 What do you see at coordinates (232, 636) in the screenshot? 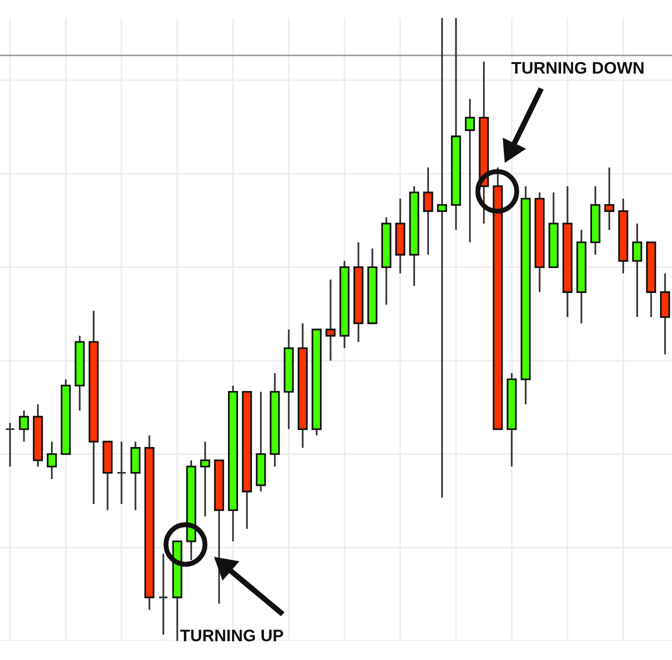
I see `annotation: TURNING UP` at bounding box center [232, 636].